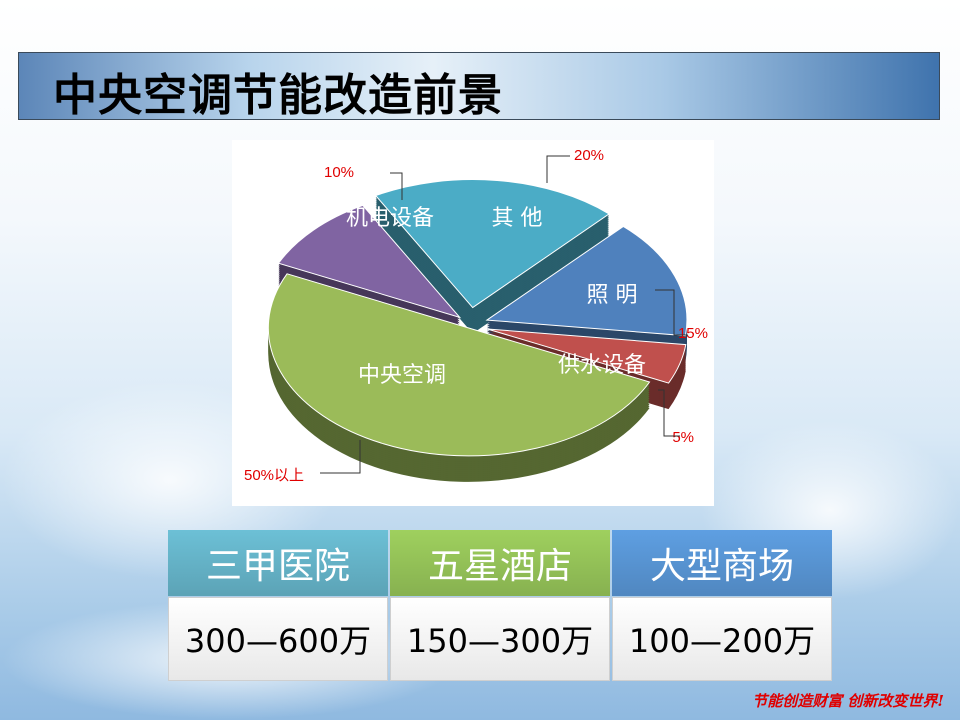 This screenshot has height=720, width=960. Describe the element at coordinates (602, 365) in the screenshot. I see `pie-slice-label: 供水设备` at that location.